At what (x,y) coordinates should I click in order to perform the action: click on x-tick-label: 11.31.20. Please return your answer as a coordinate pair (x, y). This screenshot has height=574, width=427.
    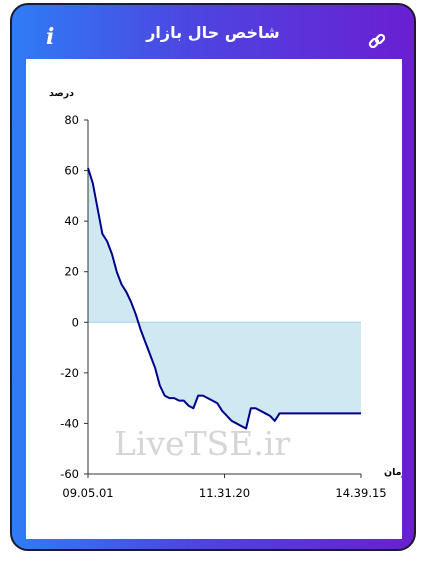
    Looking at the image, I should click on (224, 493).